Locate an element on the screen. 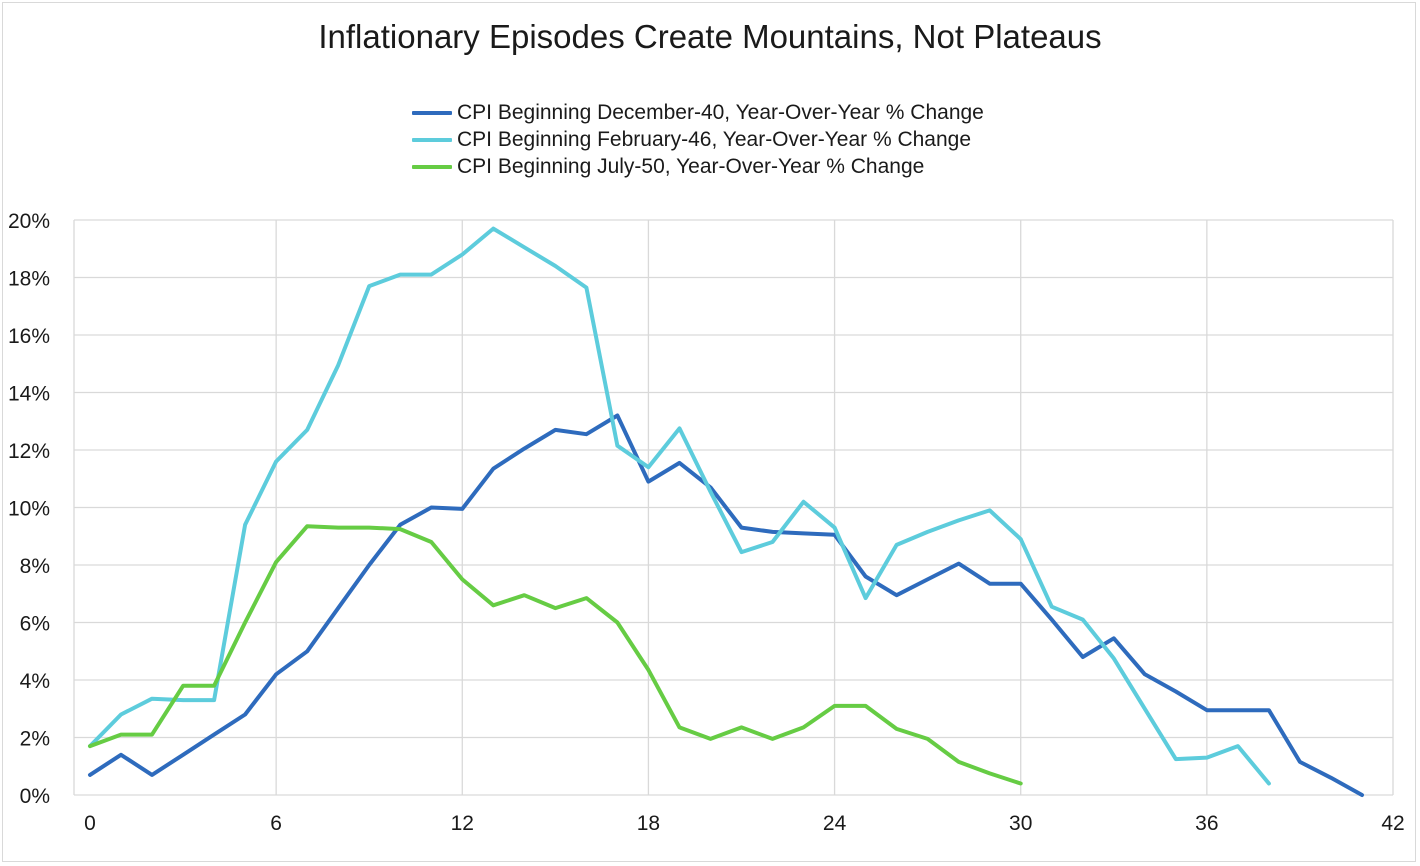  y-tick-label-10: 20% is located at coordinates (29, 221).